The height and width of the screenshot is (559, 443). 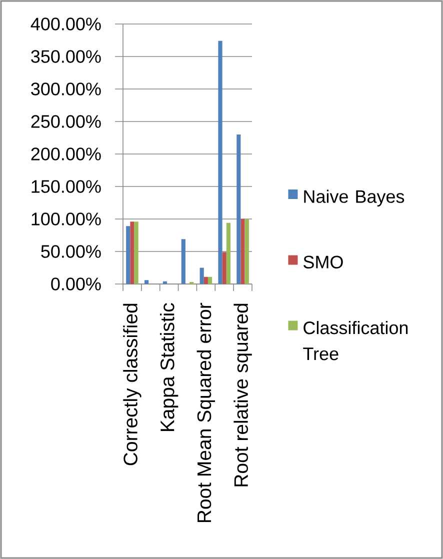 What do you see at coordinates (132, 385) in the screenshot?
I see `x-tick-label: Correctly classified` at bounding box center [132, 385].